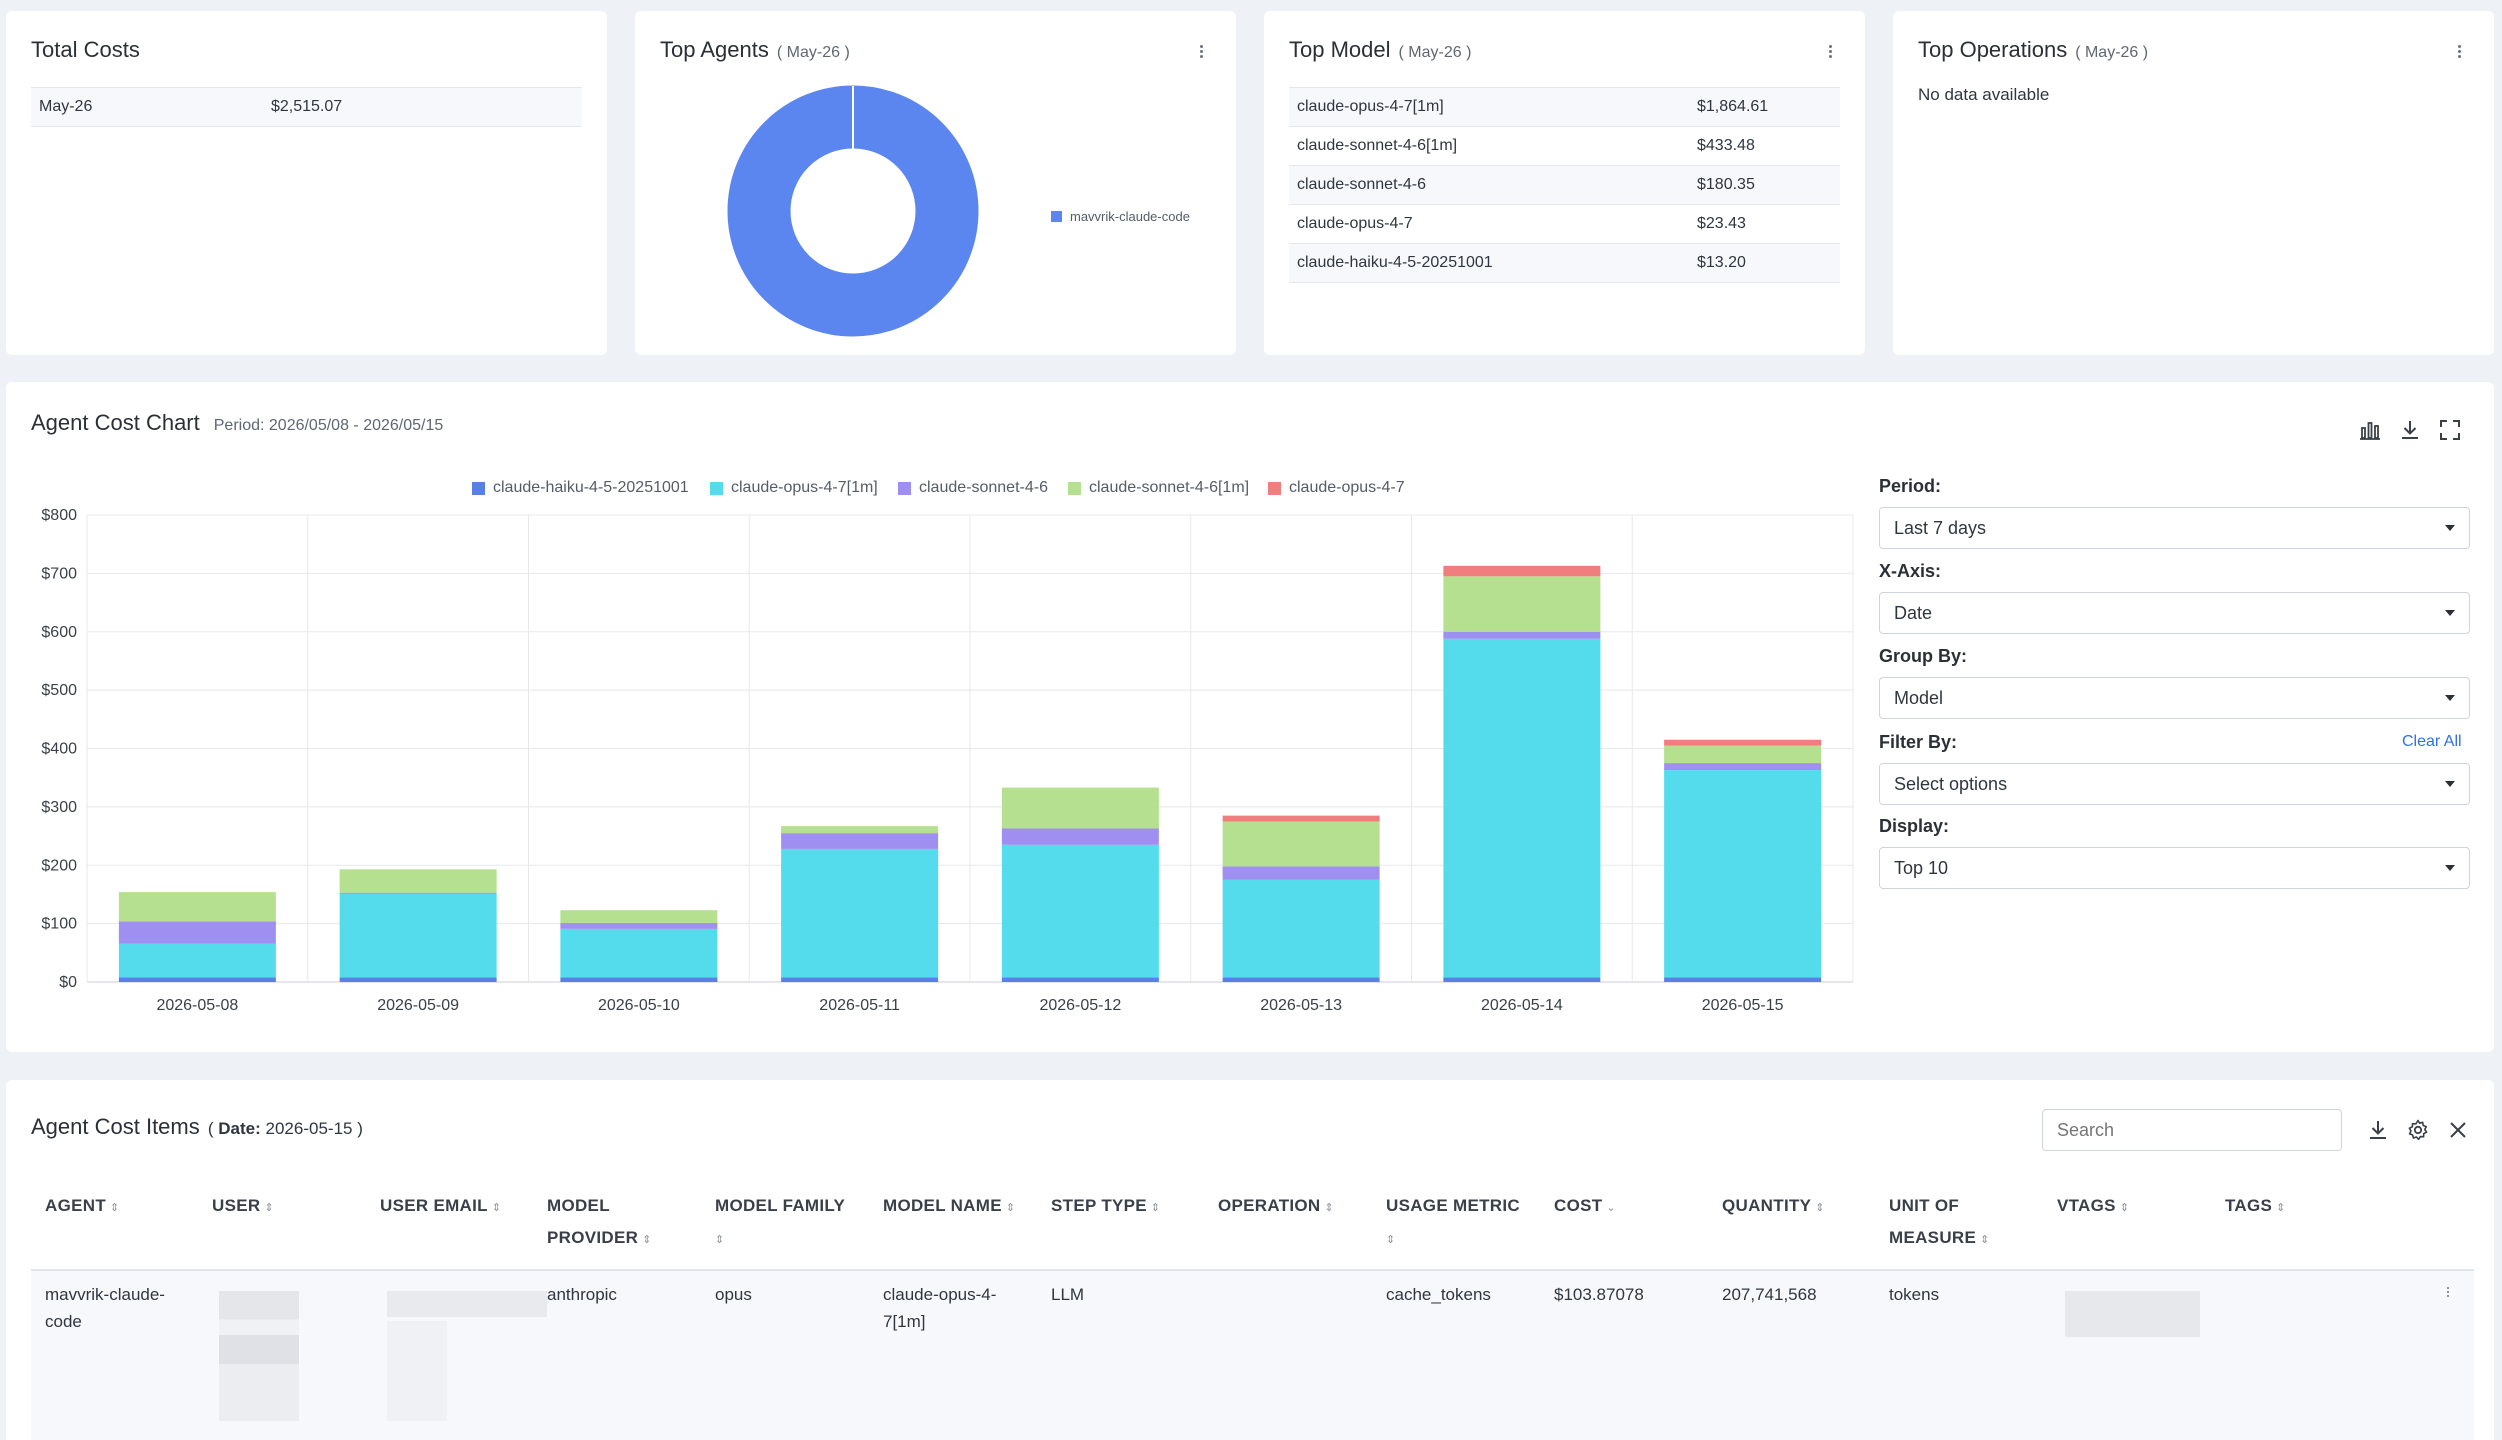 This screenshot has width=2502, height=1440. What do you see at coordinates (599, 1223) in the screenshot?
I see `column-header-model-provider: MODEL PROVIDER ⇕` at bounding box center [599, 1223].